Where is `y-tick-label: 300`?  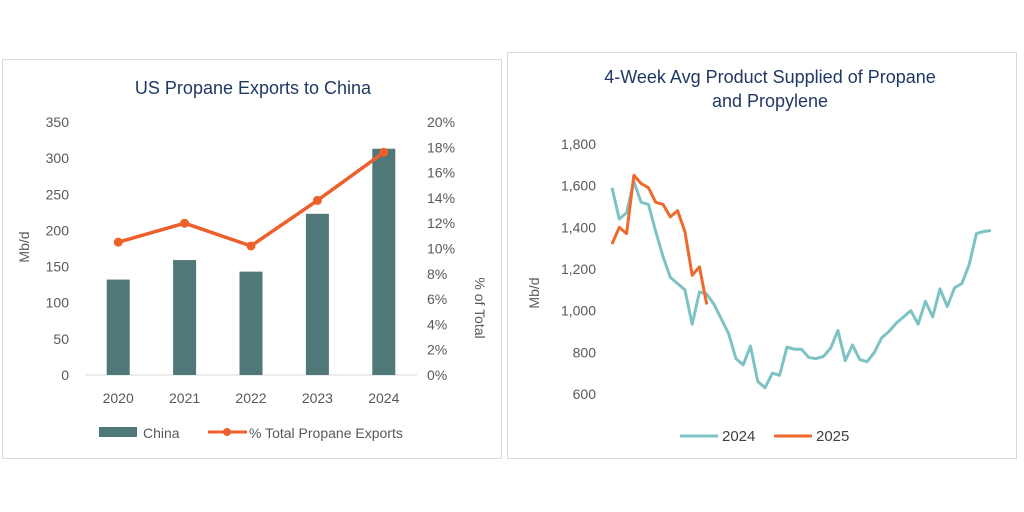
y-tick-label: 300 is located at coordinates (58, 158).